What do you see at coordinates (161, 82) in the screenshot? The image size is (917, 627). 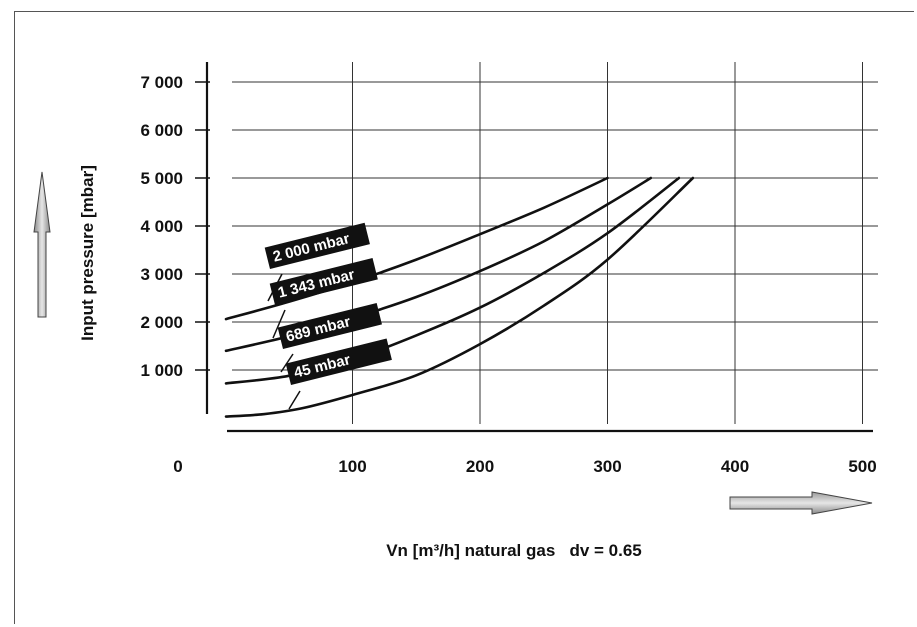 I see `y-tick-label: 7 000` at bounding box center [161, 82].